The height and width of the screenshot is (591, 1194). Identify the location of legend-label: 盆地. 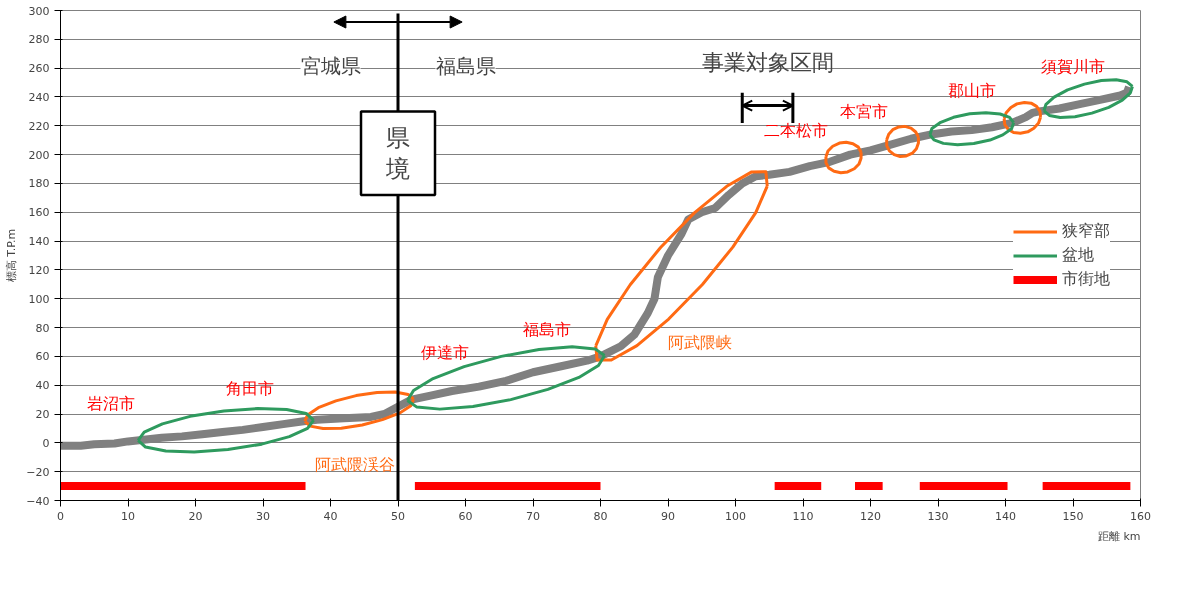
(1078, 255).